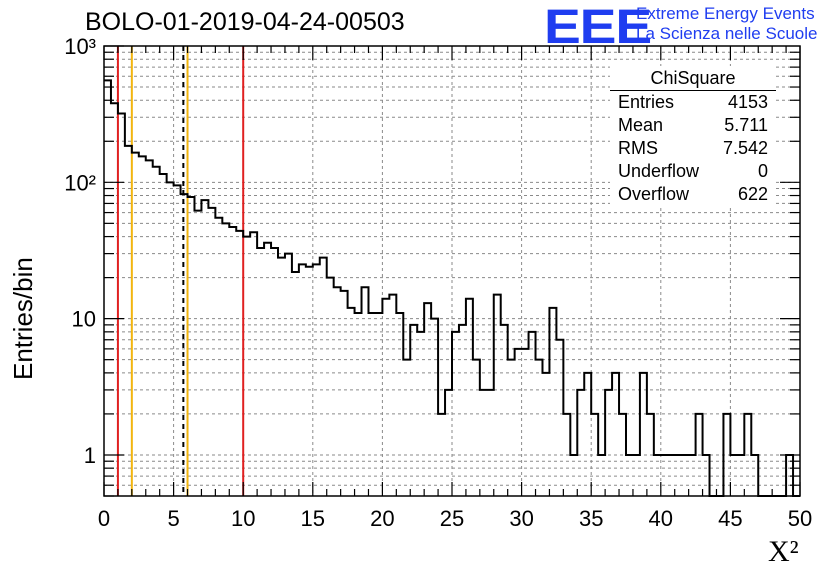 The width and height of the screenshot is (836, 572). I want to click on x-tick-label: 45, so click(730, 518).